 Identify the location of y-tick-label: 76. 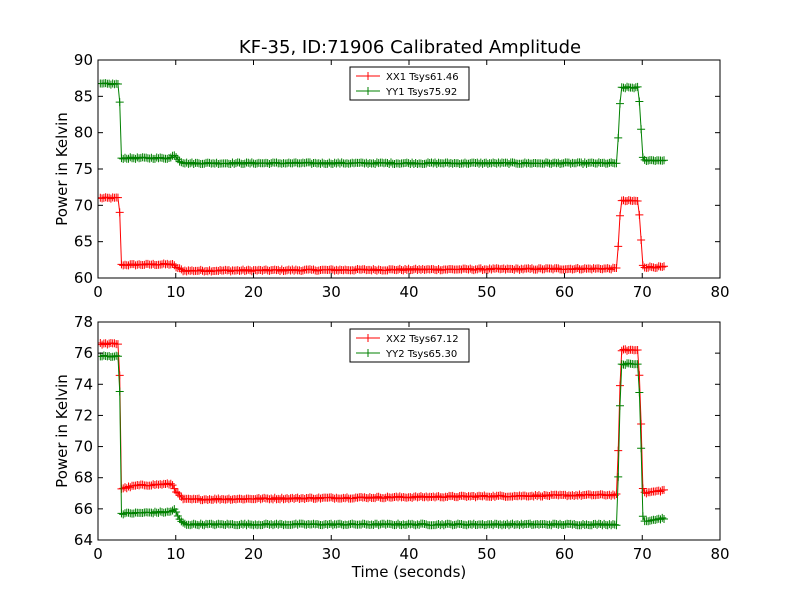
(83, 353).